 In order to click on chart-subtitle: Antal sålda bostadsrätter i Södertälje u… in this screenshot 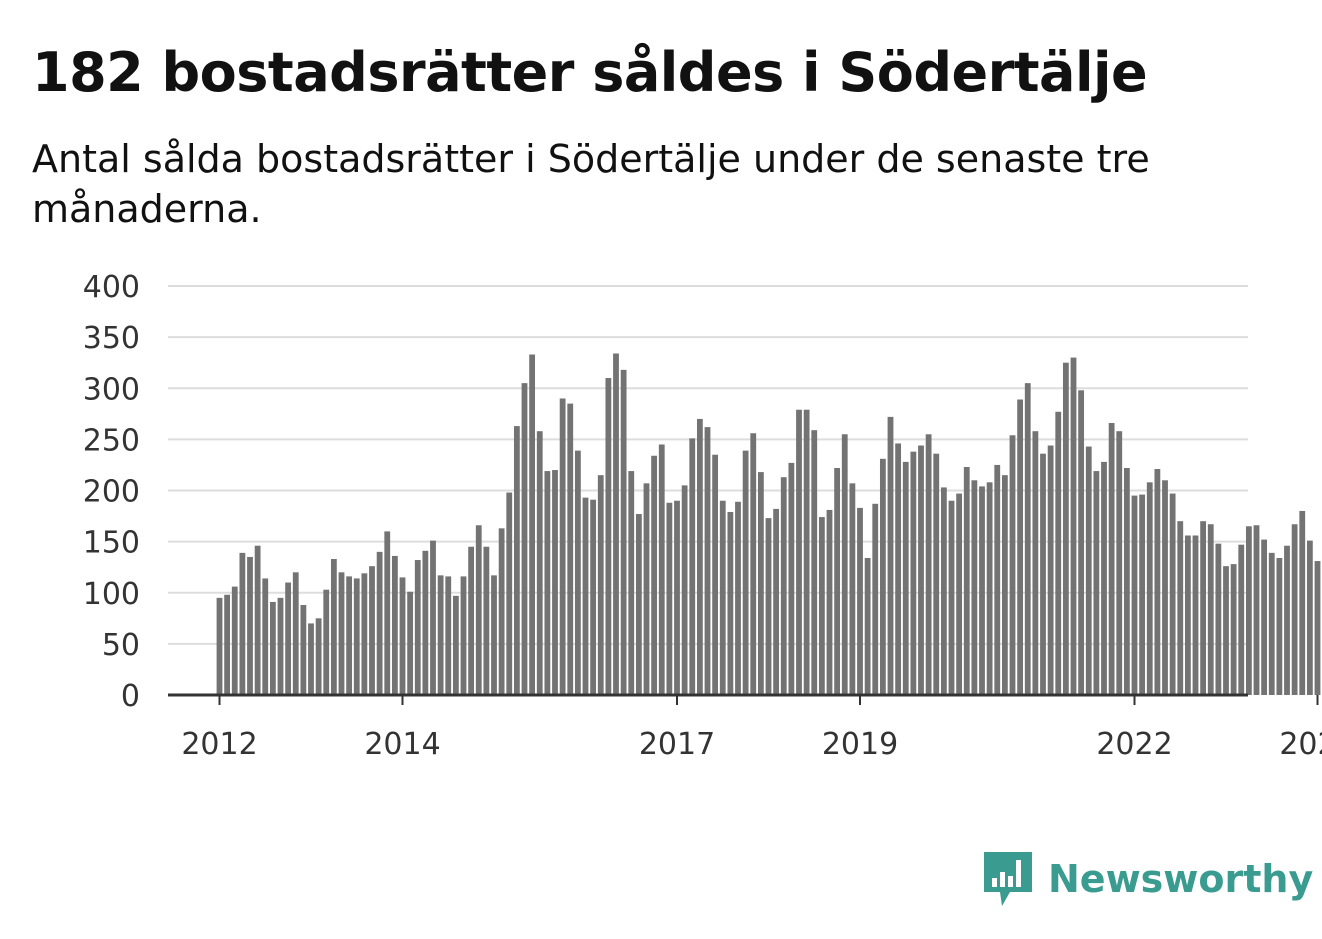, I will do `click(591, 184)`.